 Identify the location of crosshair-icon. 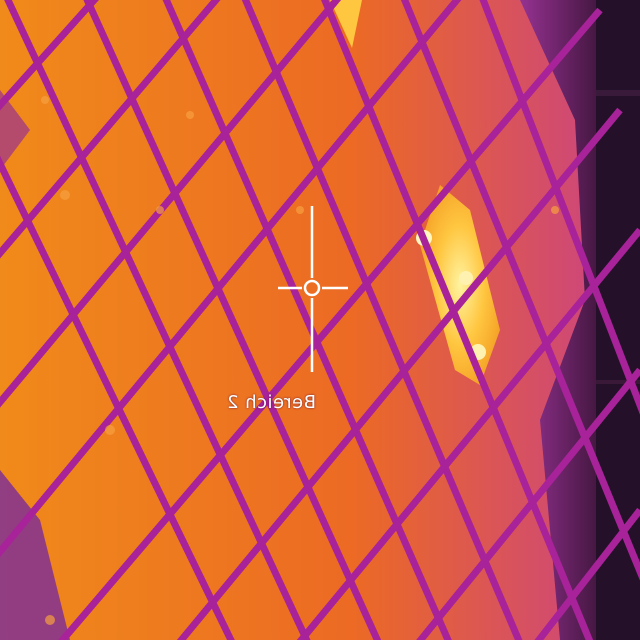
(313, 289).